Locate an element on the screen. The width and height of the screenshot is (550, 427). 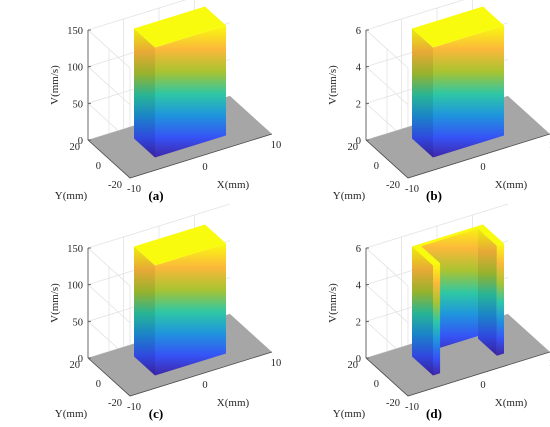
panel-caption: (d) is located at coordinates (434, 413).